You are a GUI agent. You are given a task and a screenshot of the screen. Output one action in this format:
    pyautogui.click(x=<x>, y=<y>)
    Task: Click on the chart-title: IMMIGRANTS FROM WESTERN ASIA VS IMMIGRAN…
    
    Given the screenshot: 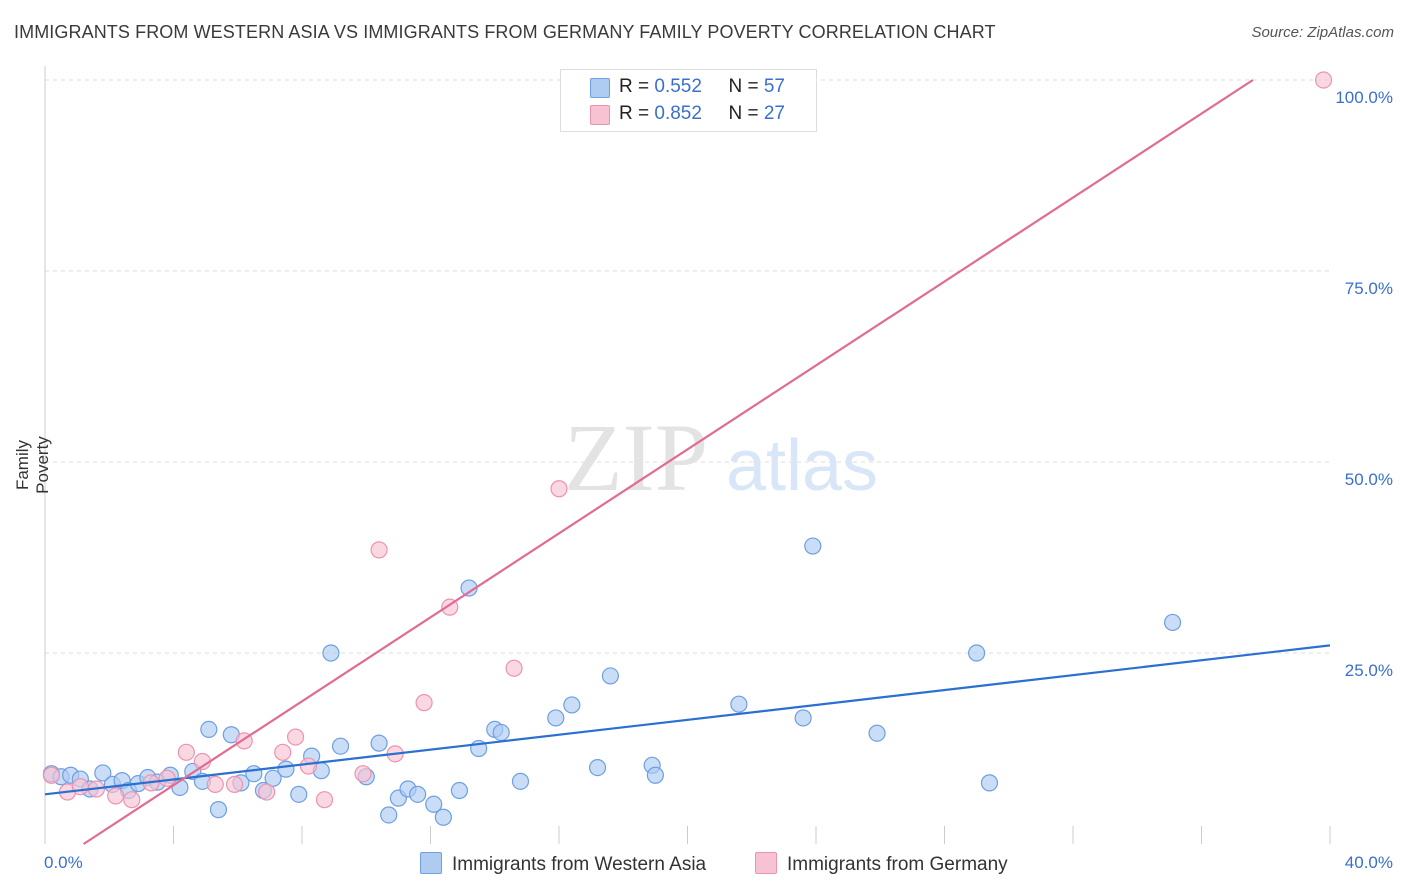 What is the action you would take?
    pyautogui.click(x=505, y=32)
    